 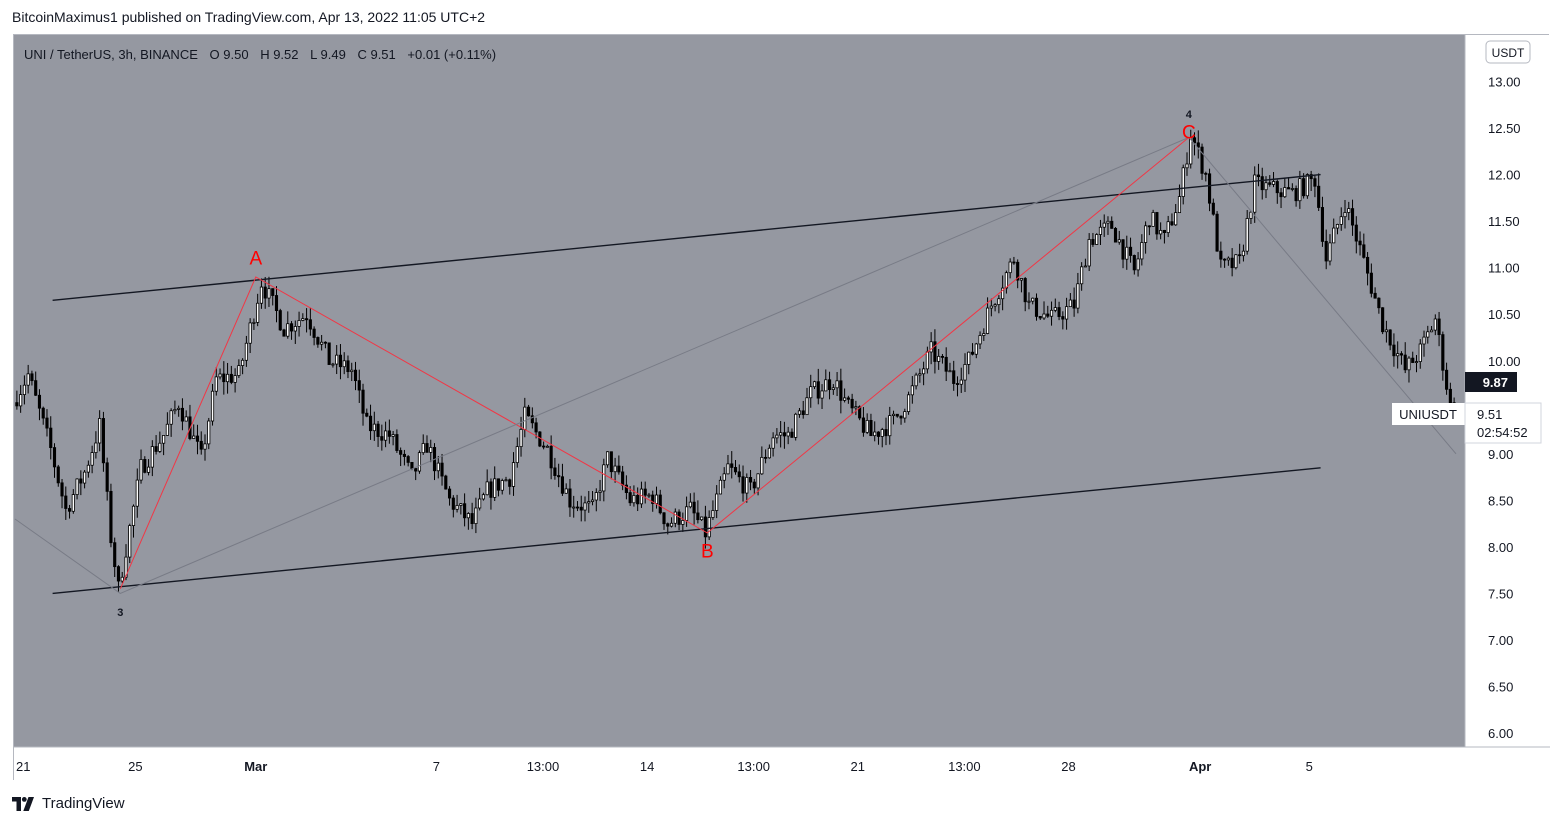 I want to click on currency-badge: USDT, so click(x=1508, y=52).